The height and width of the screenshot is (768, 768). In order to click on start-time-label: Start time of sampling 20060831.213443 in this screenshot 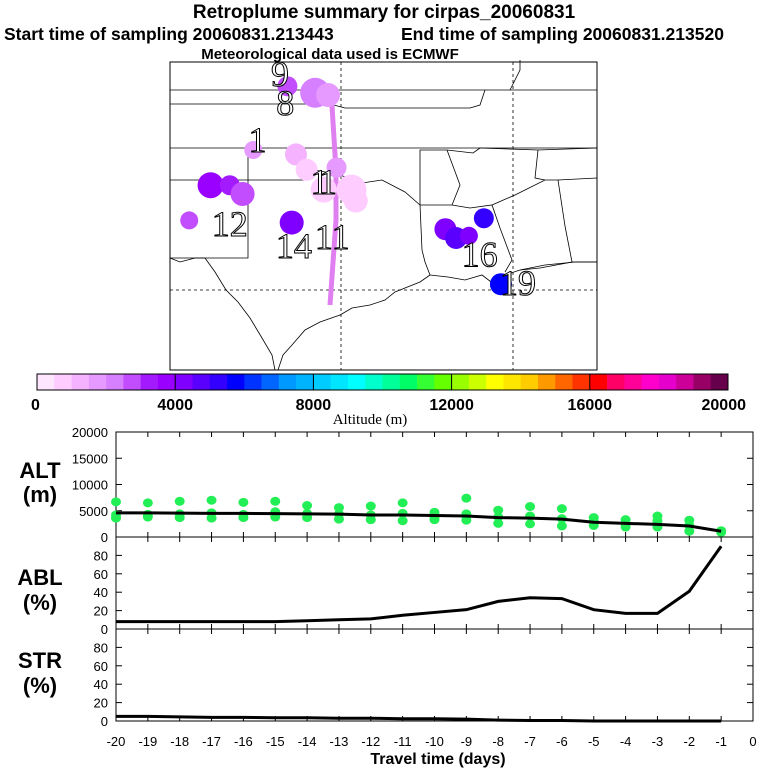, I will do `click(169, 34)`.